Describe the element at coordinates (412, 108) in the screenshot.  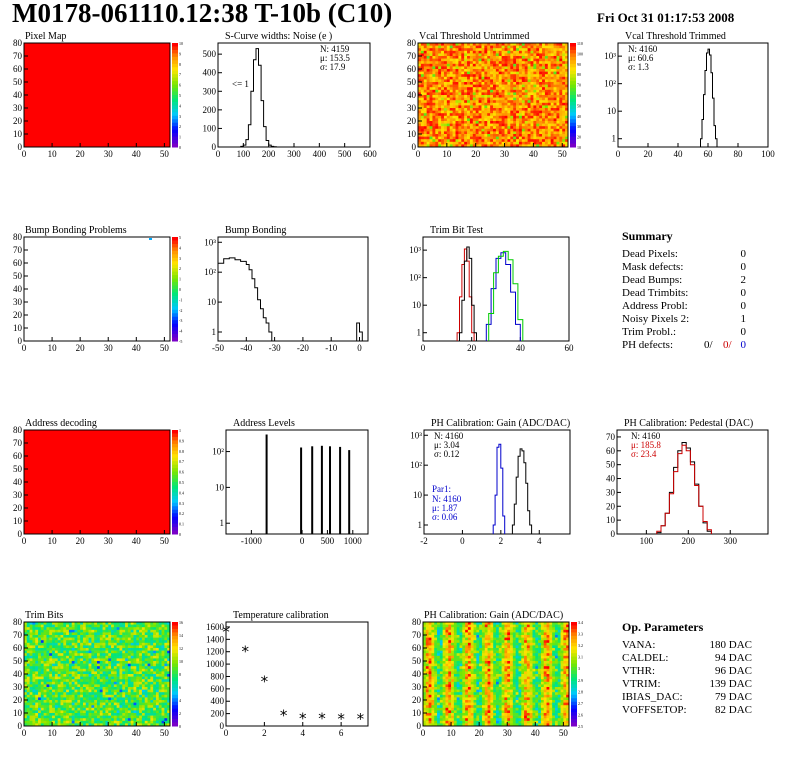
I see `y-tick-label: 30` at that location.